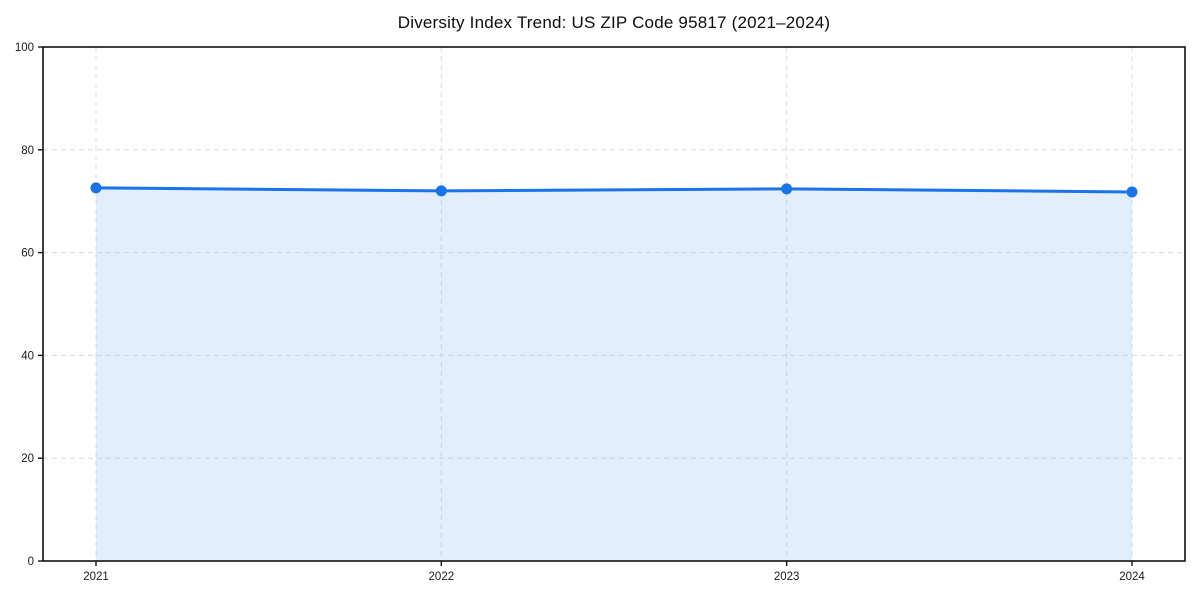 The height and width of the screenshot is (600, 1200). What do you see at coordinates (787, 577) in the screenshot?
I see `x-tick-label-2023: 2023` at bounding box center [787, 577].